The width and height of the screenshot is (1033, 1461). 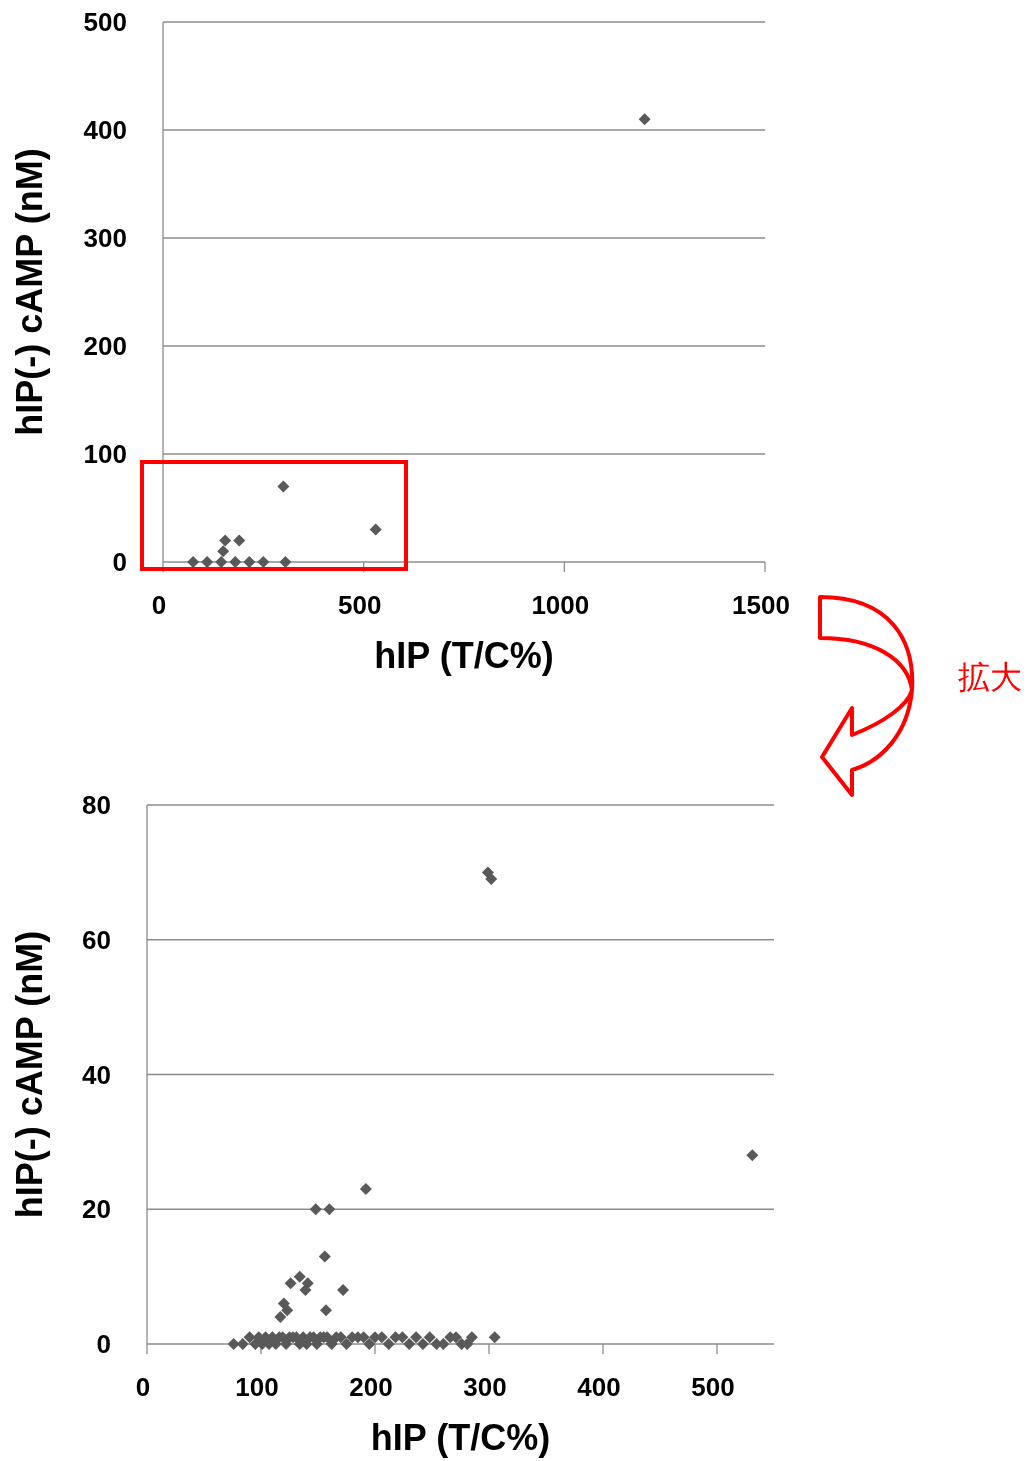 I want to click on x-tick-label: 100, so click(x=257, y=1387).